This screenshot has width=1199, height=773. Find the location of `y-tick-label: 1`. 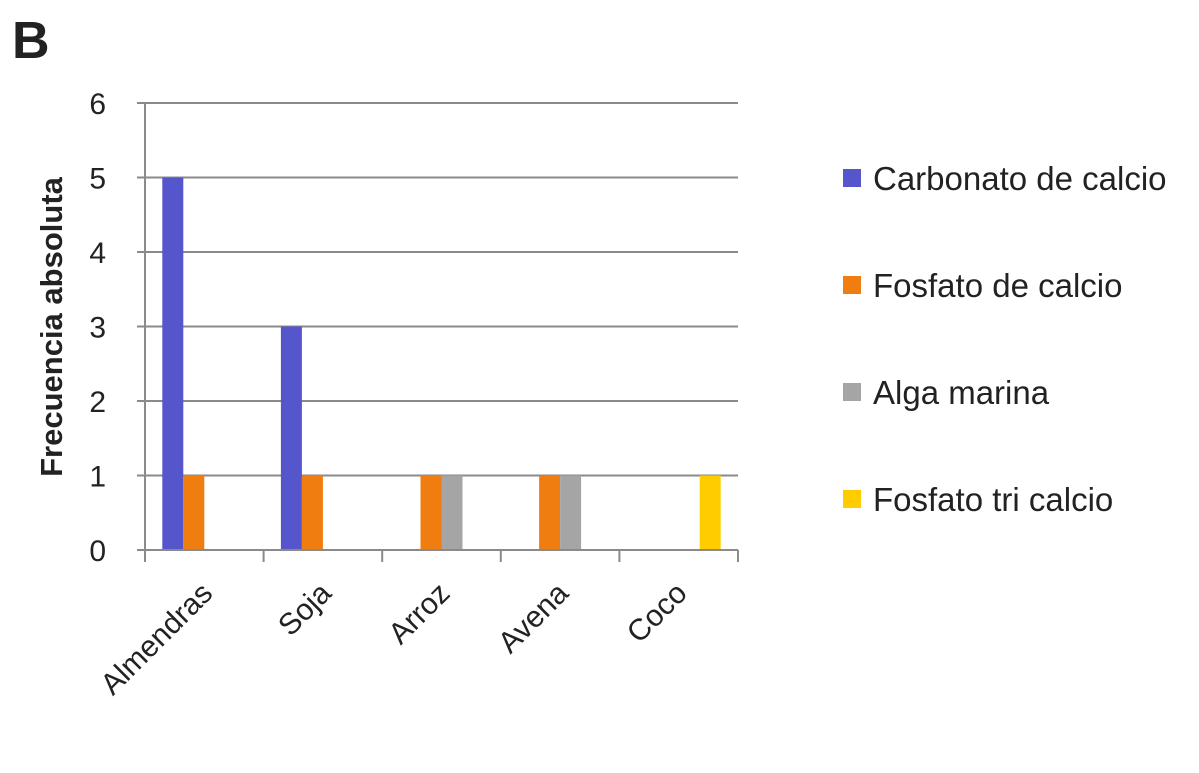

y-tick-label: 1 is located at coordinates (97, 477).